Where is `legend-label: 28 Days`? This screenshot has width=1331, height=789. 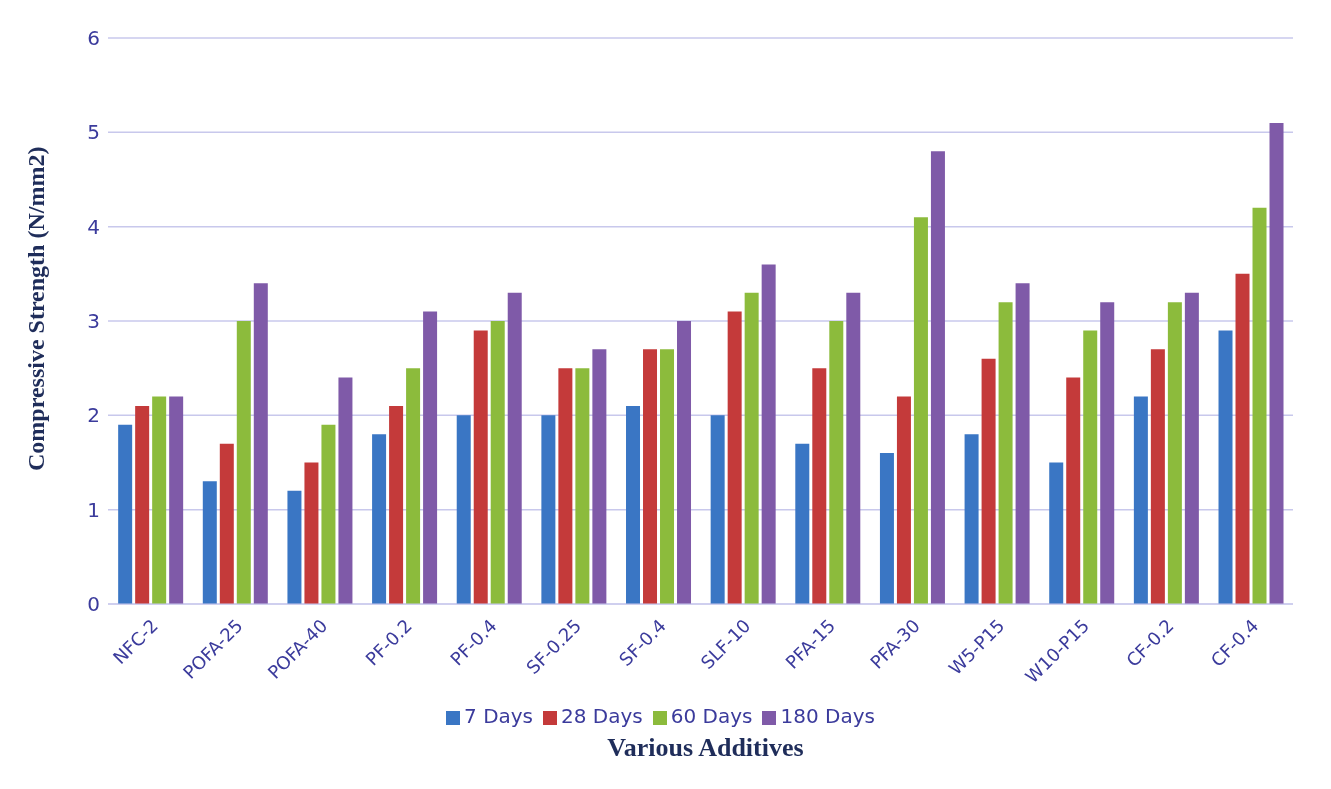 legend-label: 28 Days is located at coordinates (602, 716).